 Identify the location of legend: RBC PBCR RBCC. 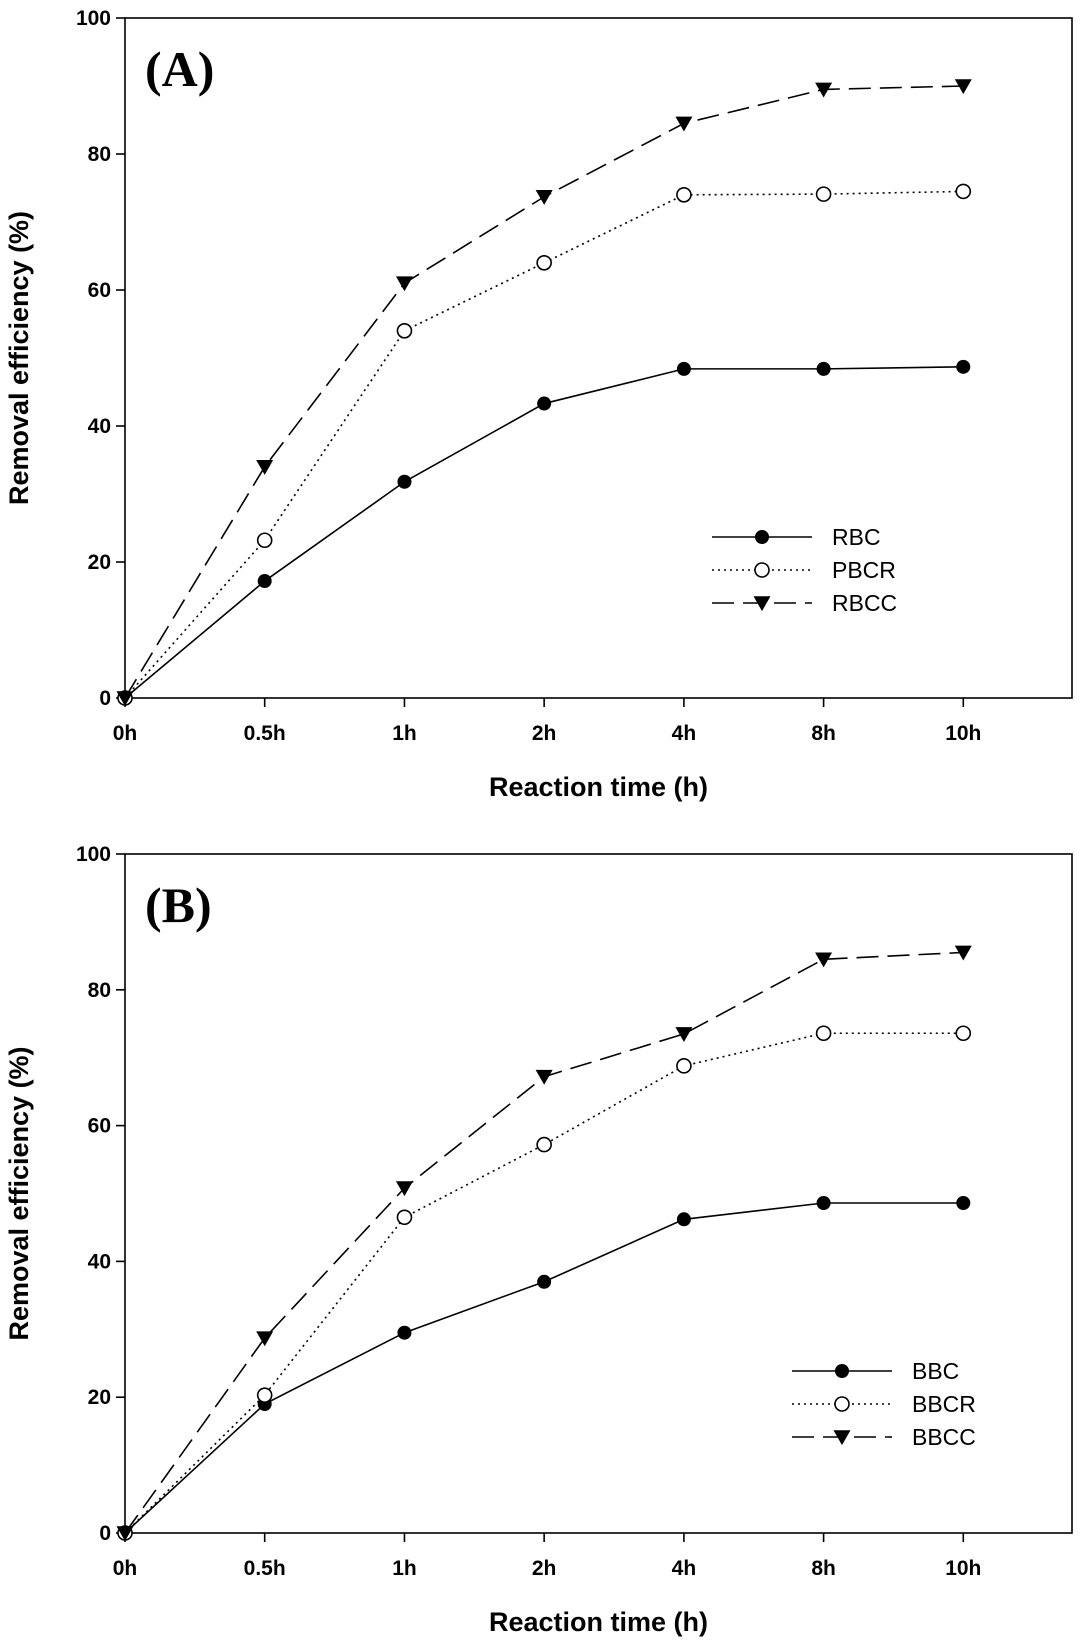
(804, 570).